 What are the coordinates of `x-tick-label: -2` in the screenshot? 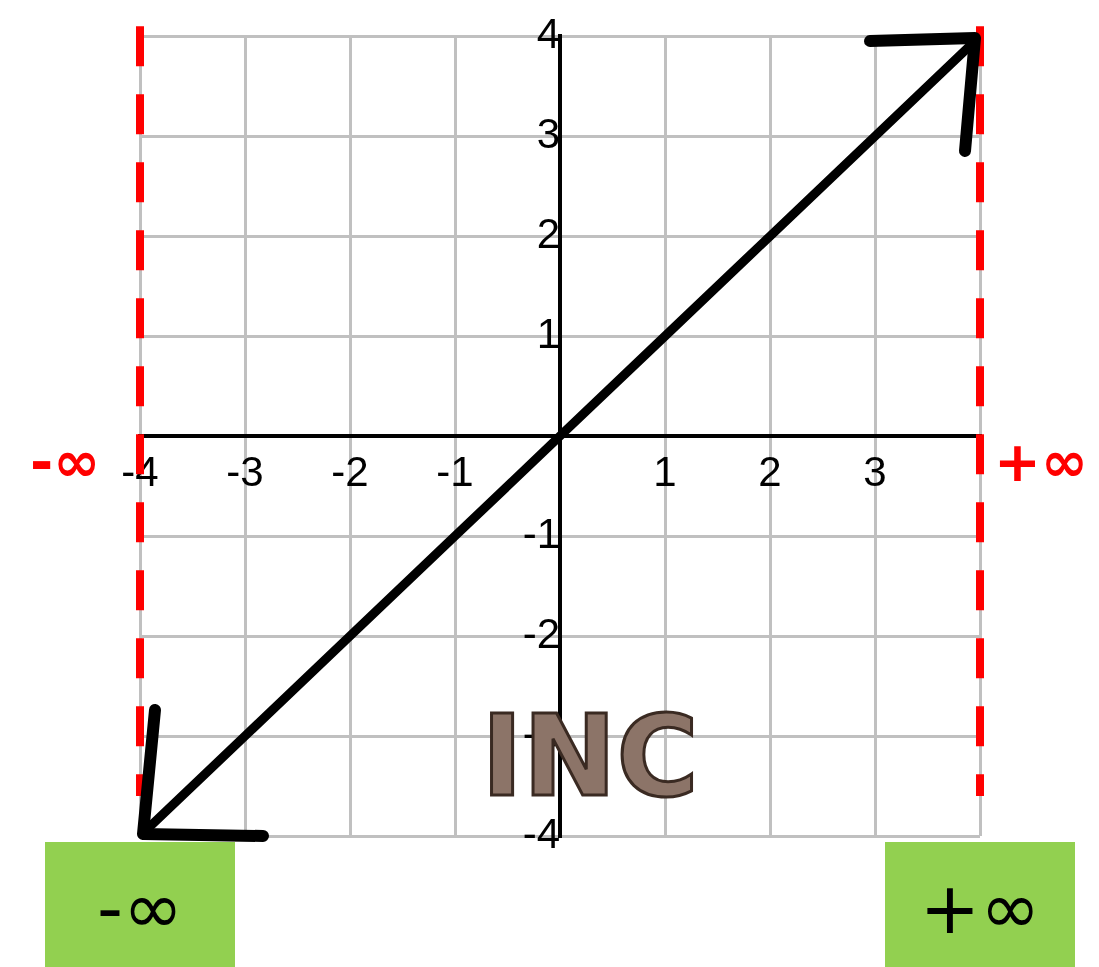 It's located at (350, 471).